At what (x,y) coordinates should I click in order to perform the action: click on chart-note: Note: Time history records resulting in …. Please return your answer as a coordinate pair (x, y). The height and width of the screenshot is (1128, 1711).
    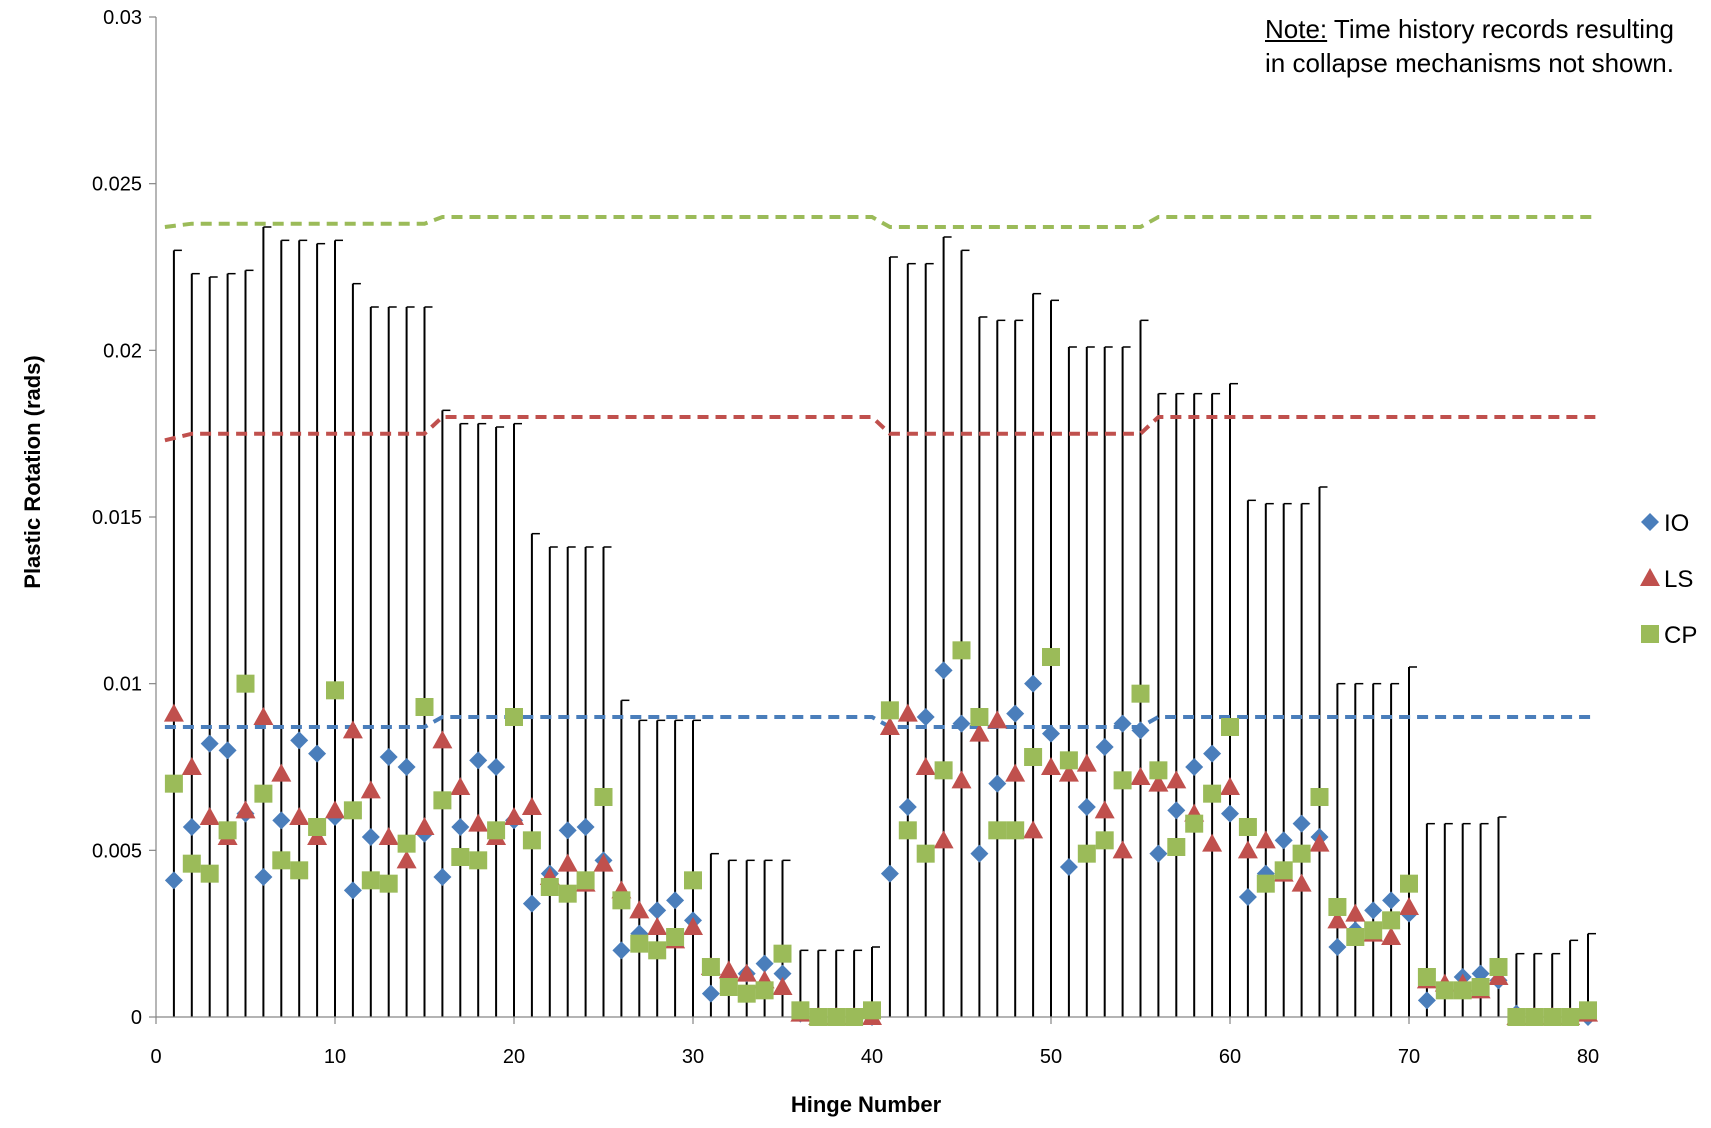
    Looking at the image, I should click on (1475, 46).